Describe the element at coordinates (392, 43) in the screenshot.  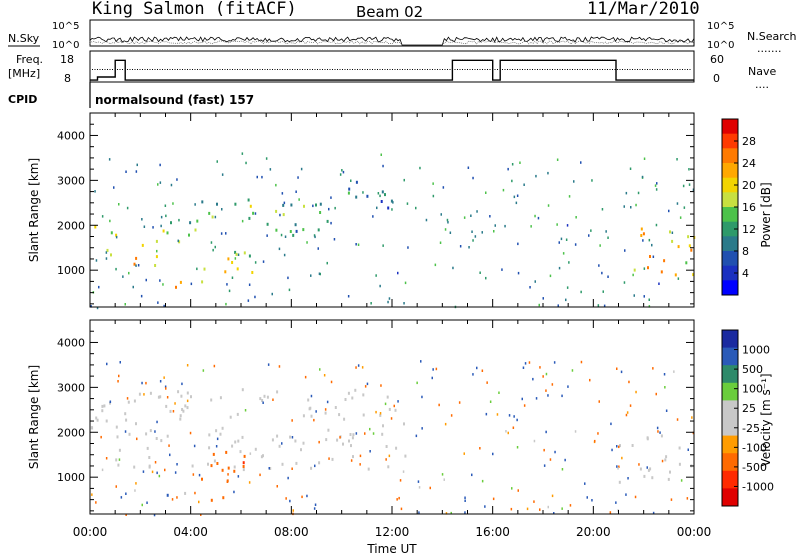
I see `nsearch-trace` at that location.